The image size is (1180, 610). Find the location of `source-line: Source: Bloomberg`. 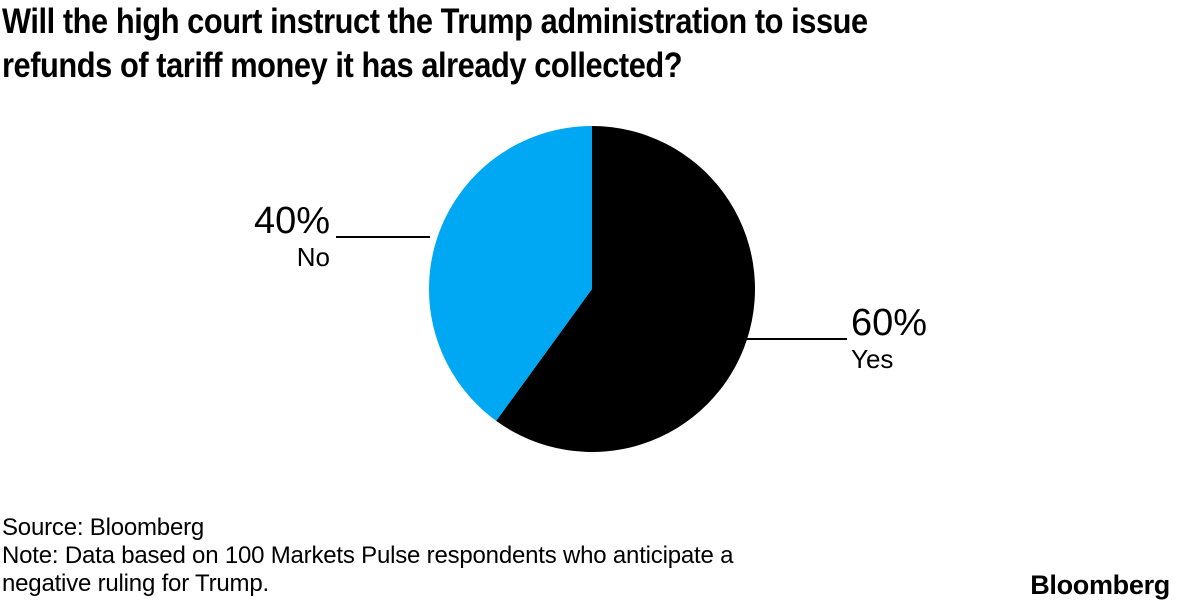

source-line: Source: Bloomberg is located at coordinates (103, 527).